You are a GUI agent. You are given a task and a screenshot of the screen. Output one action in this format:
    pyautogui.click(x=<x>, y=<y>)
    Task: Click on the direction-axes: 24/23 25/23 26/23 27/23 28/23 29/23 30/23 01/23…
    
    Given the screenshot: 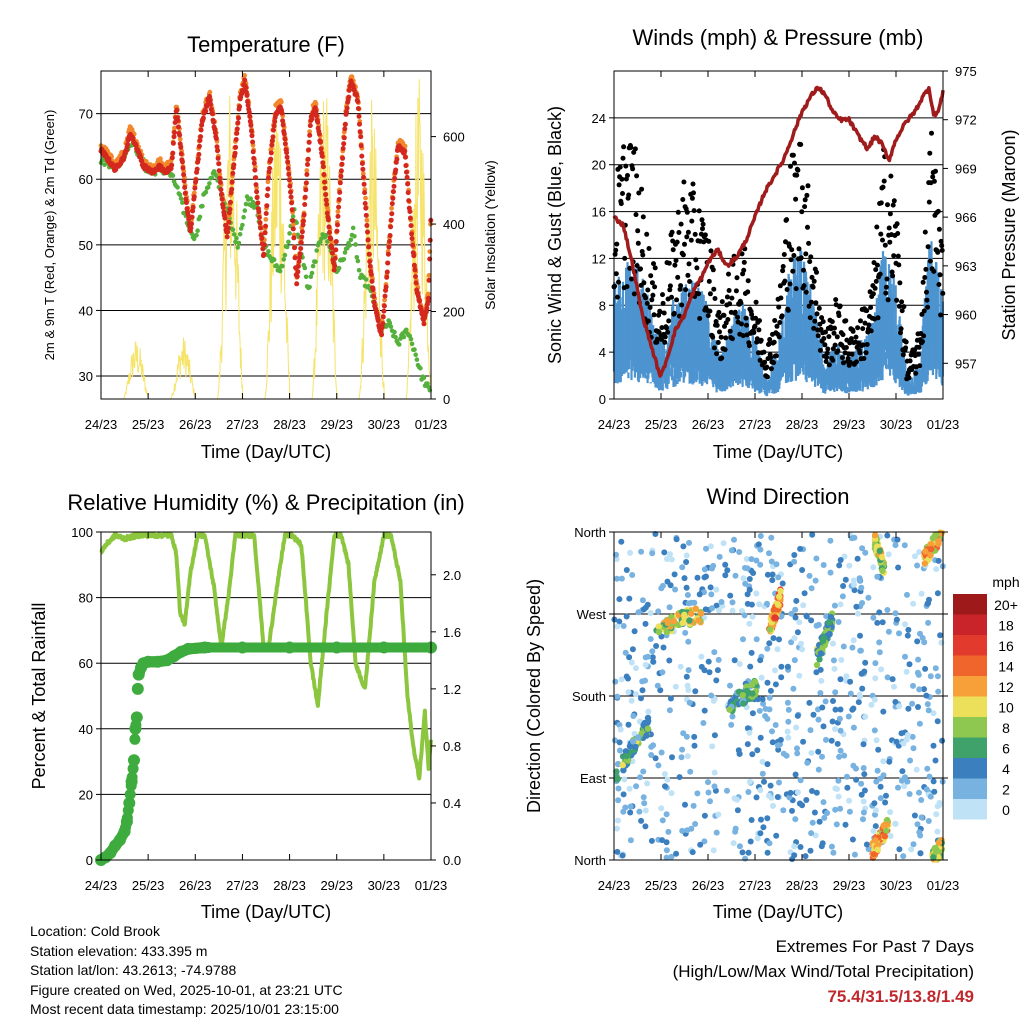 What is the action you would take?
    pyautogui.click(x=765, y=709)
    